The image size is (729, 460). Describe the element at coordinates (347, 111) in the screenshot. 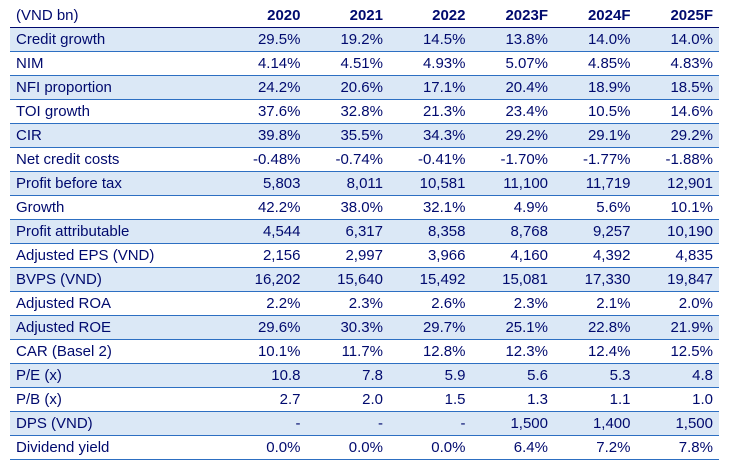

I see `value-cell: 32.8%` at that location.